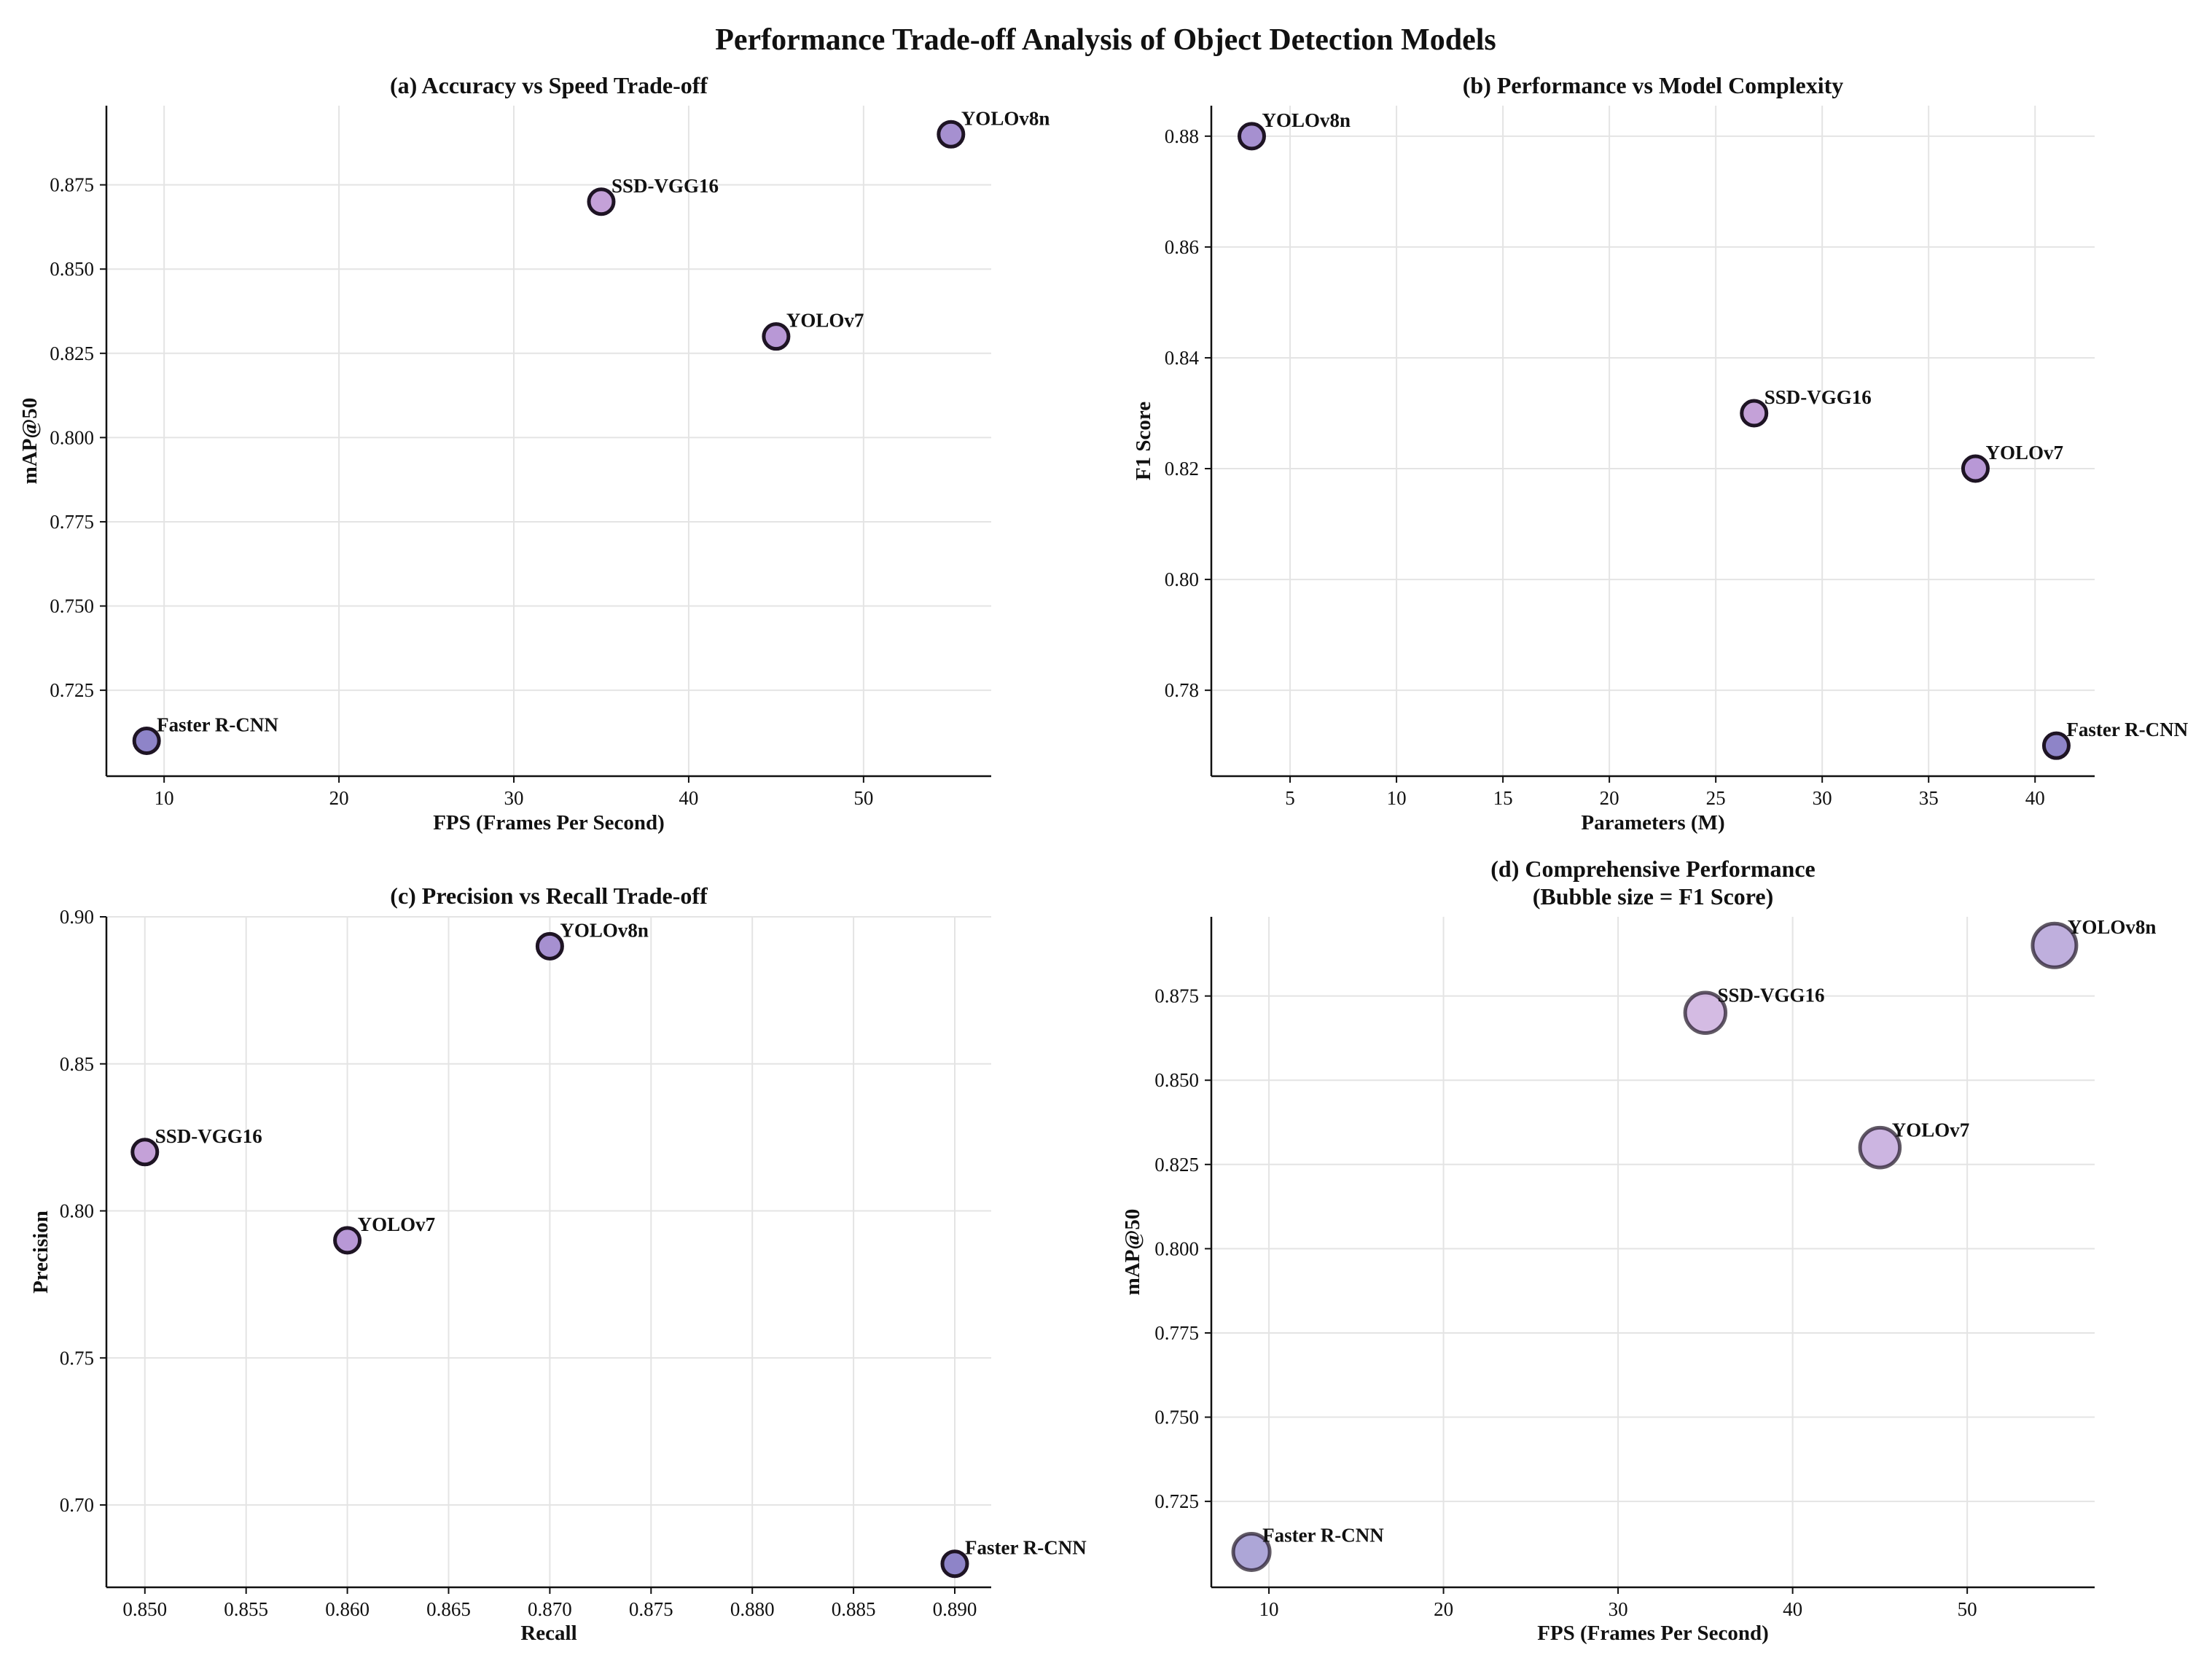 The height and width of the screenshot is (1658, 2212). Describe the element at coordinates (1653, 85) in the screenshot. I see `panel-b-title: (b) Performance vs Model Complexity` at that location.